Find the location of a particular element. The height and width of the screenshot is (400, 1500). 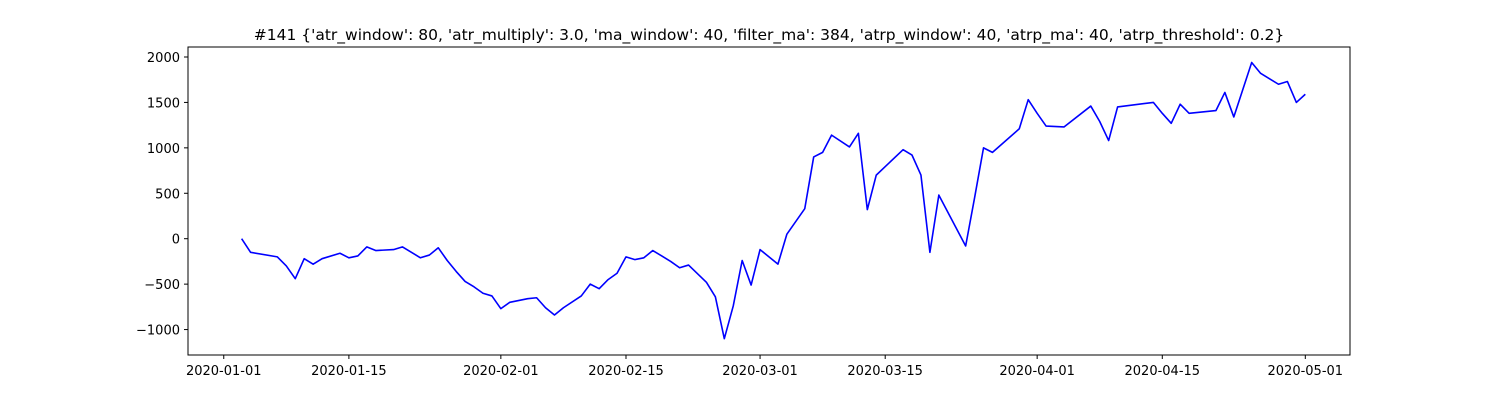

x-tick-label: 2020-04-01 is located at coordinates (1037, 371).